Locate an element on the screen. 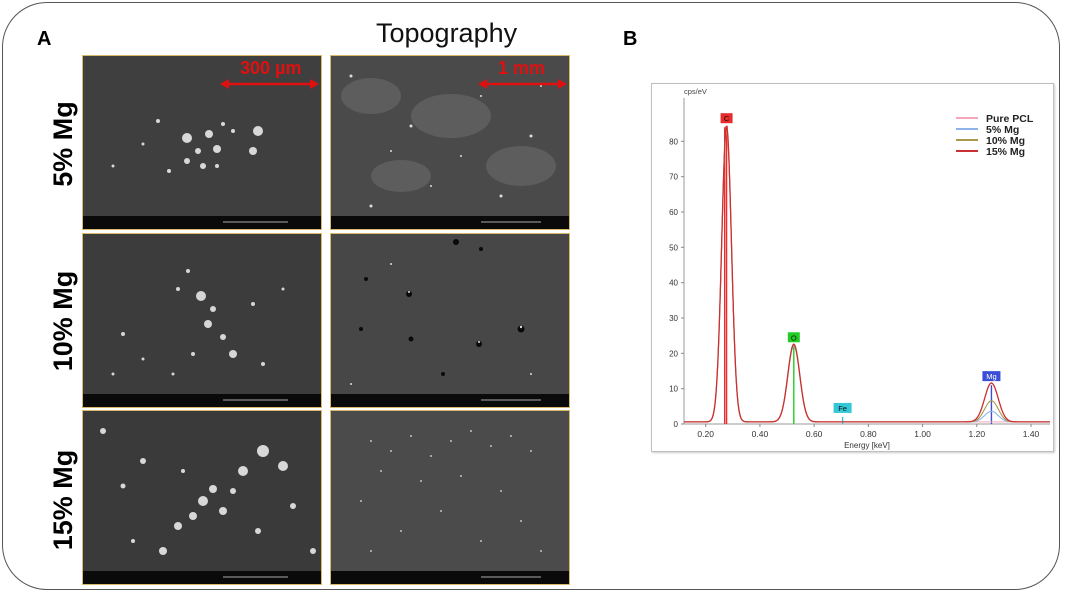 Image resolution: width=1065 pixels, height=594 pixels. peak-label: O is located at coordinates (794, 337).